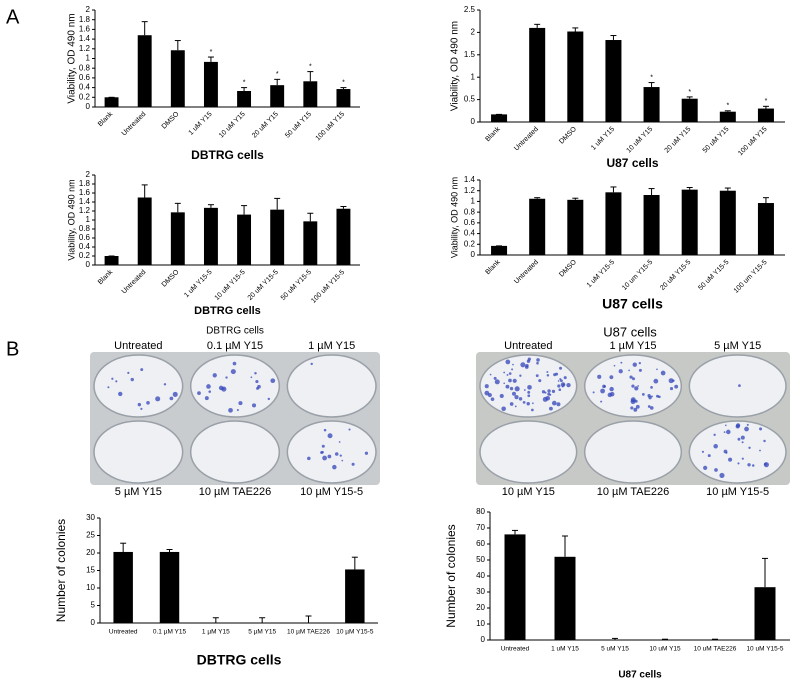 The image size is (800, 683). I want to click on well-label: Untreated, so click(138, 346).